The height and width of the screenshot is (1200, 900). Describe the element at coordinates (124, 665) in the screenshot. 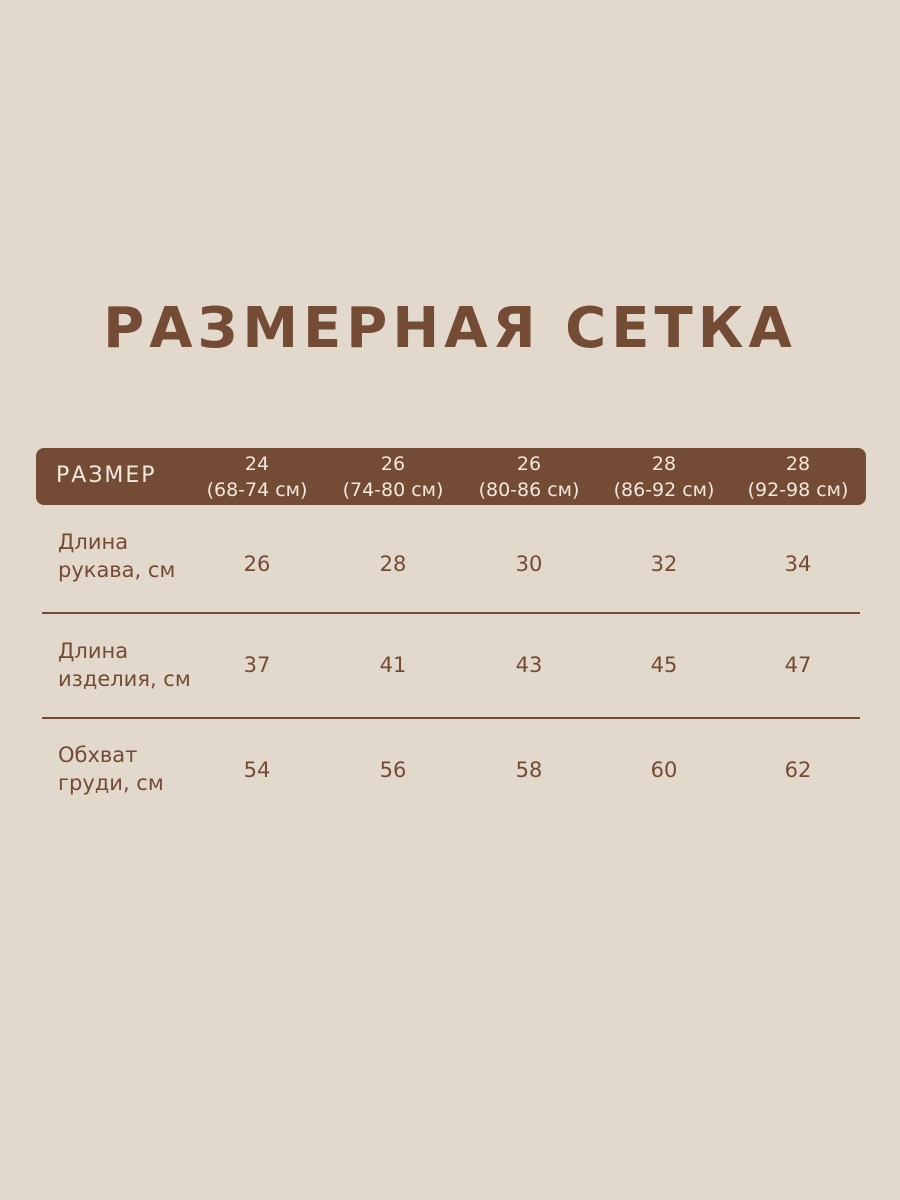

I see `row-label: Длина изделия, см` at that location.